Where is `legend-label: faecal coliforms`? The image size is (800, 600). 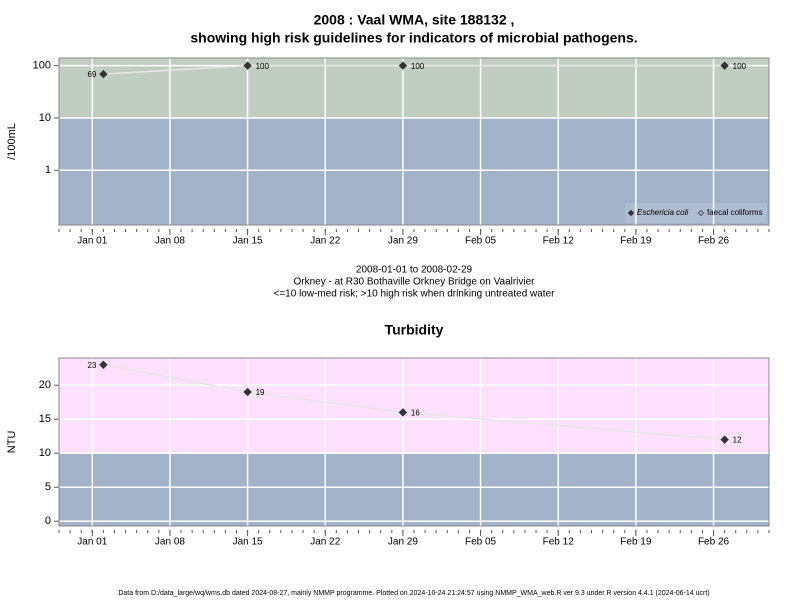
legend-label: faecal coliforms is located at coordinates (735, 212).